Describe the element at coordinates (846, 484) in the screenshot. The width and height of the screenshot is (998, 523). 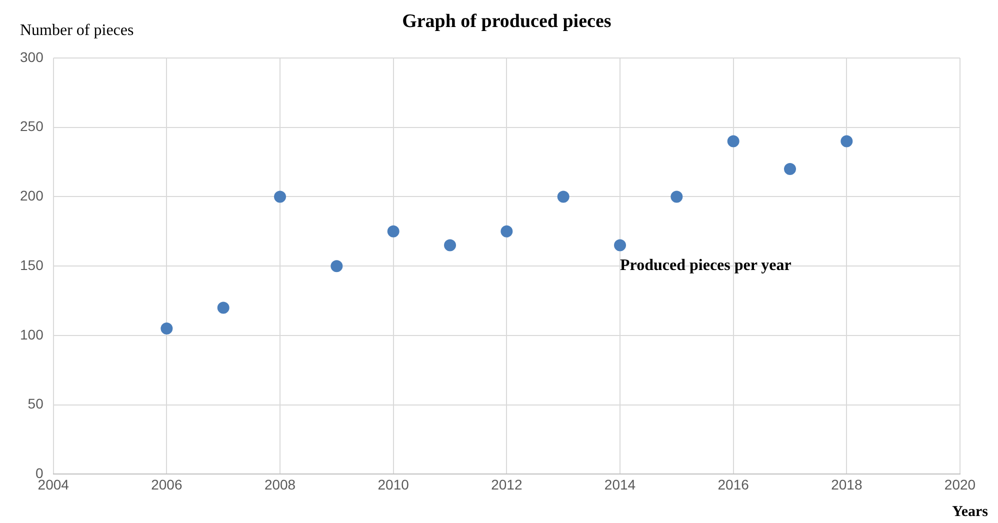
I see `x-tick-label: 2018` at that location.